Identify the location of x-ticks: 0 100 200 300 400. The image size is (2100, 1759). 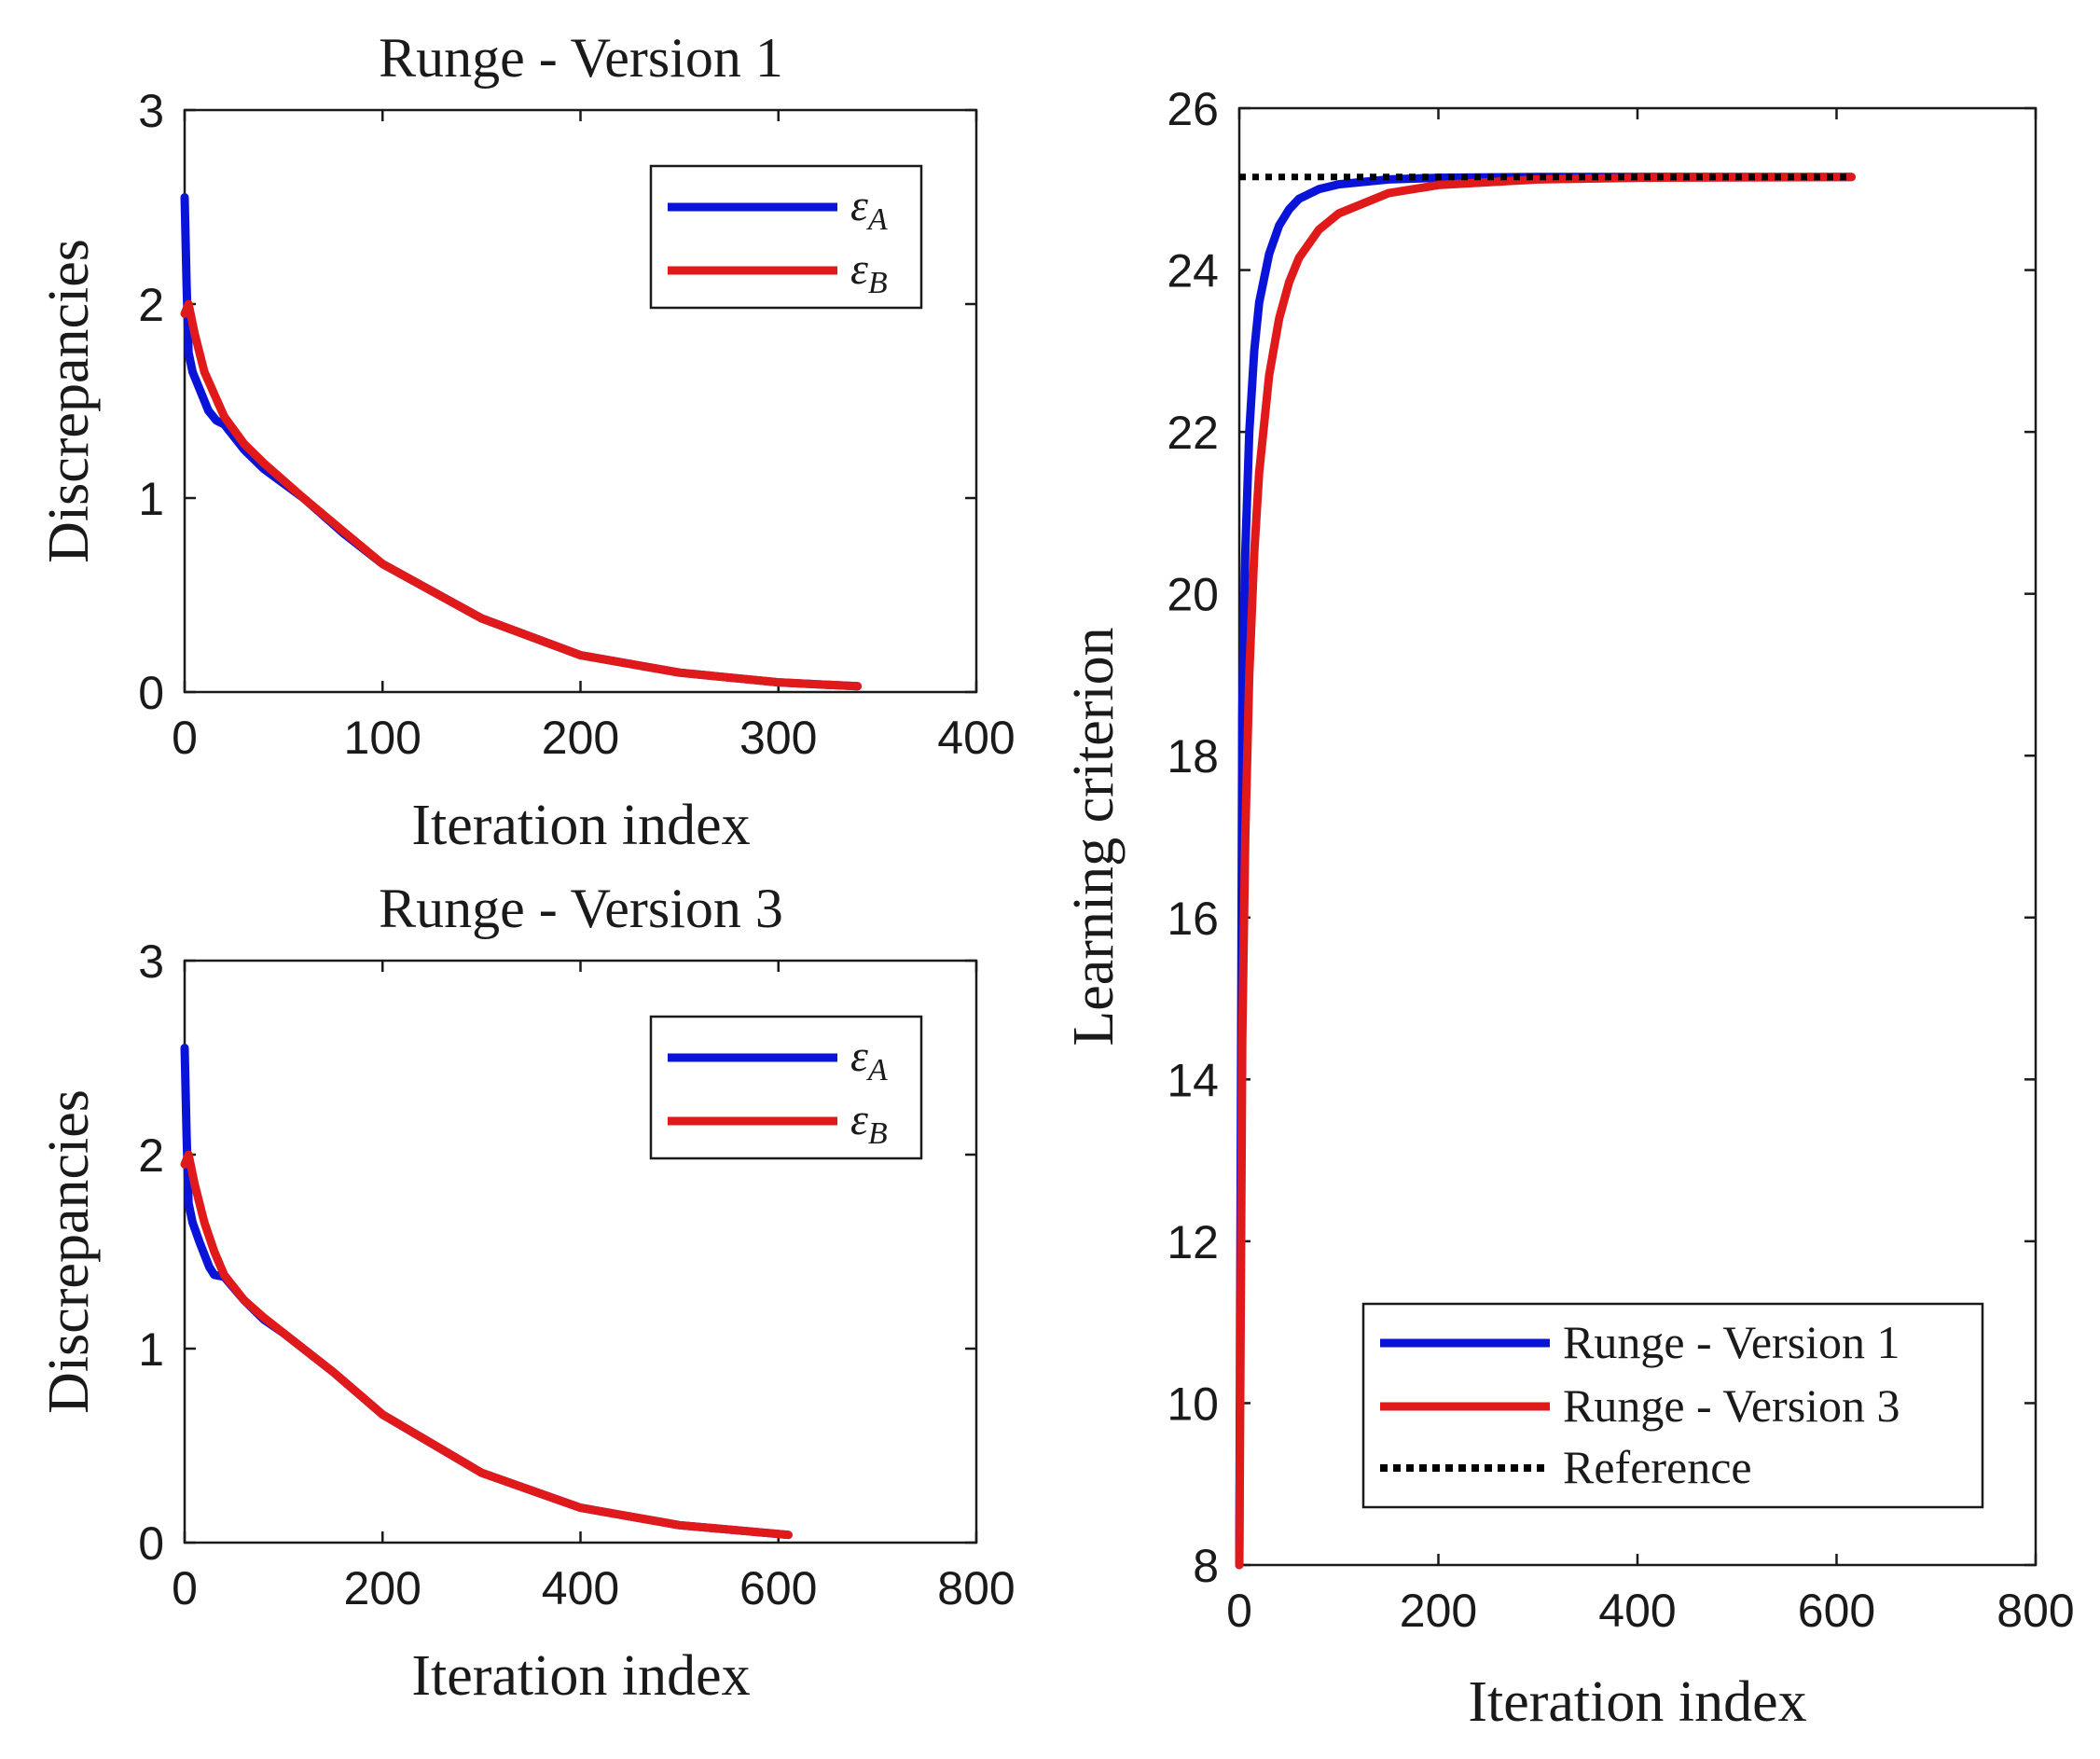
(594, 437).